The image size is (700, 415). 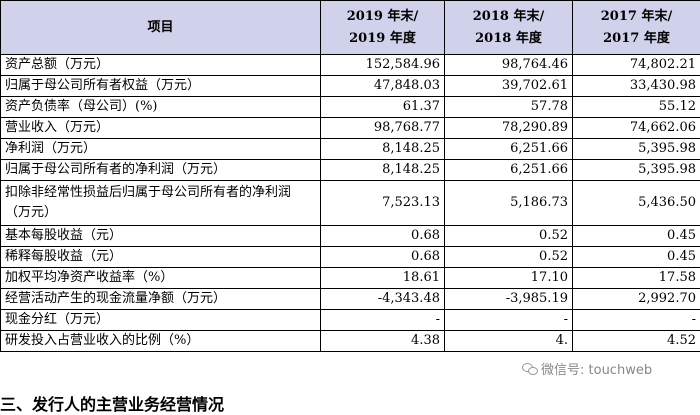 What do you see at coordinates (636, 65) in the screenshot?
I see `row-value: 74,802.21` at bounding box center [636, 65].